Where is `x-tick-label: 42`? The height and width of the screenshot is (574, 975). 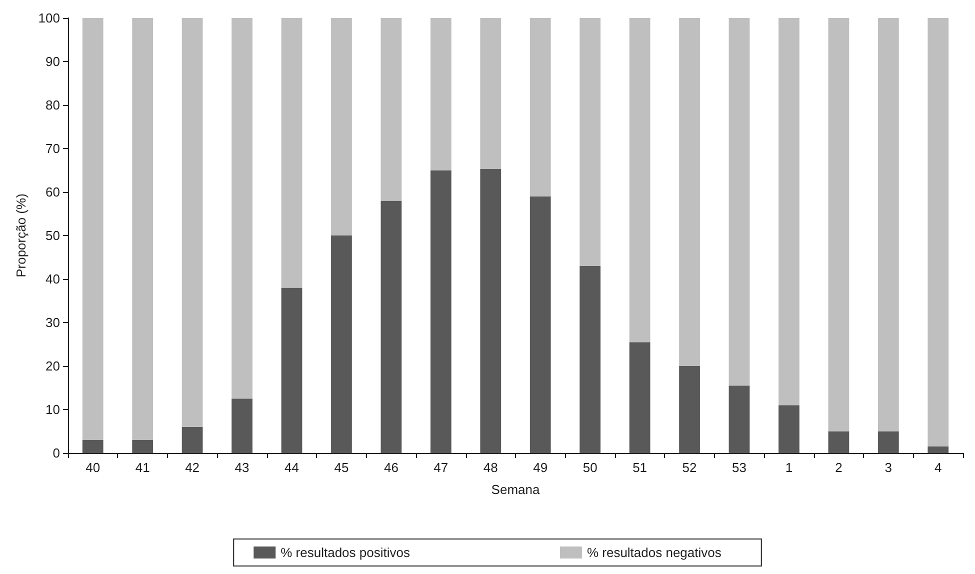 x-tick-label: 42 is located at coordinates (192, 467).